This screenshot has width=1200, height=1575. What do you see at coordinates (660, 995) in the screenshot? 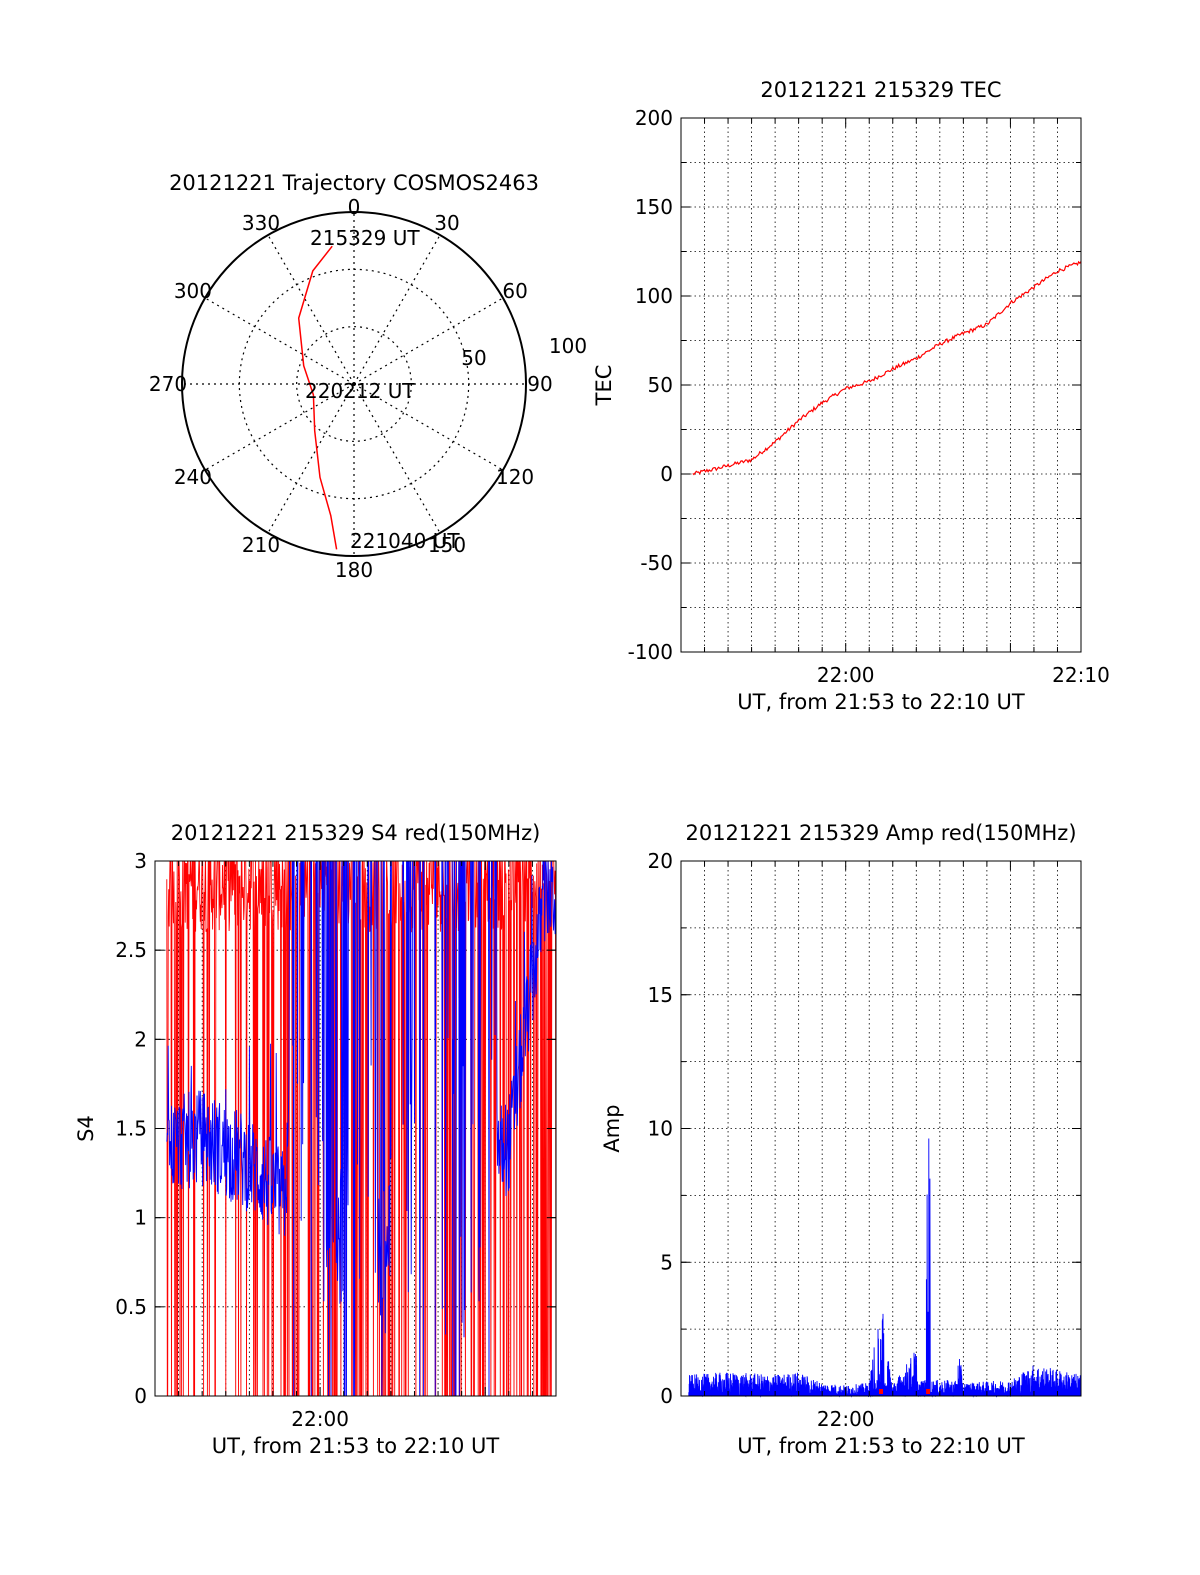
I see `y-tick-label: 15` at bounding box center [660, 995].